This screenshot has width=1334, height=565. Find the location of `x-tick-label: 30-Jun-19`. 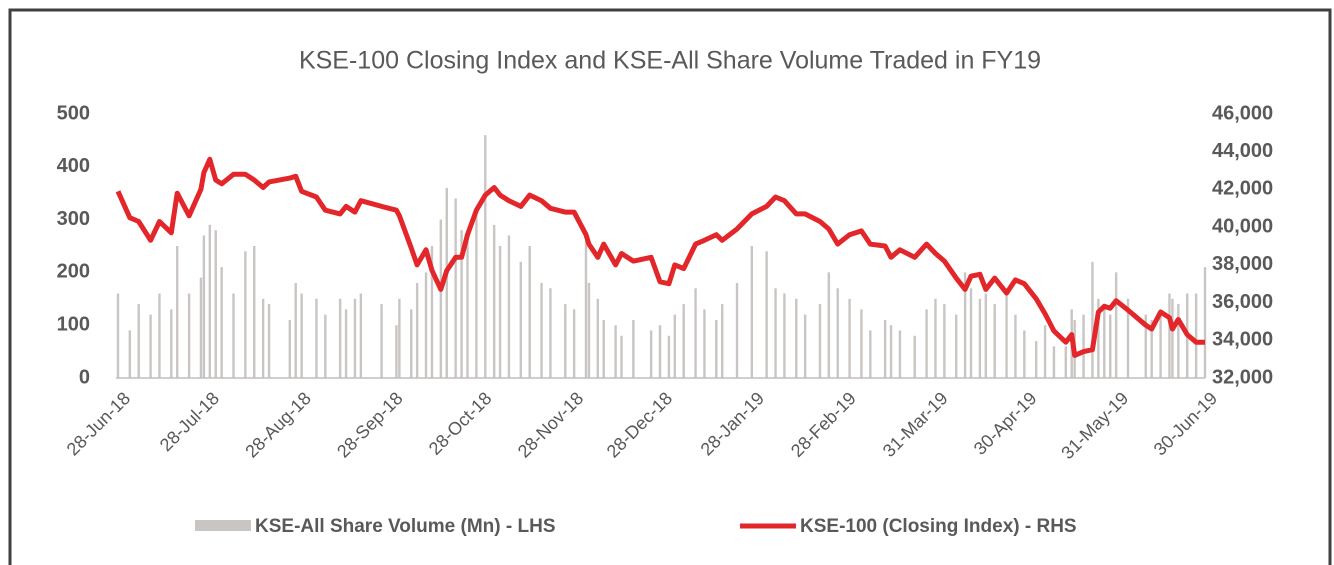

x-tick-label: 30-Jun-19 is located at coordinates (1185, 423).